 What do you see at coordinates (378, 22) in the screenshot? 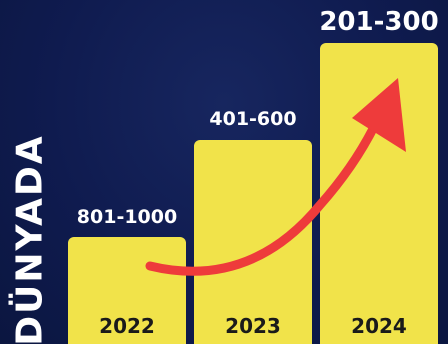
I see `value-label-2024: 201-300` at bounding box center [378, 22].